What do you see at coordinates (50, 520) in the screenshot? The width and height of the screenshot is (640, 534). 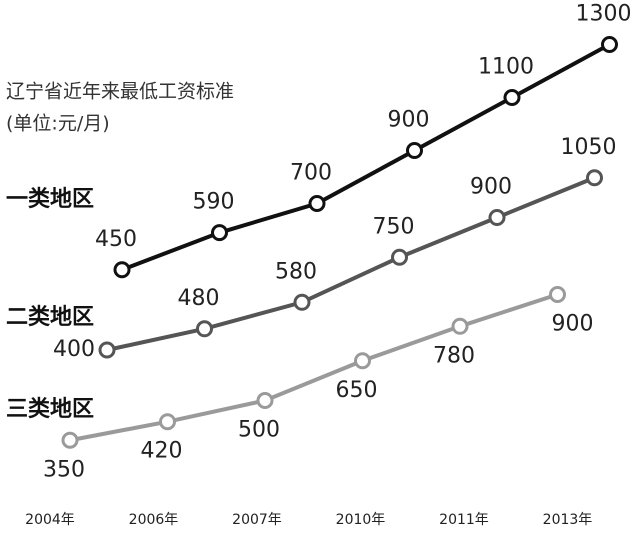 I see `x-tick-label: 2004年` at bounding box center [50, 520].